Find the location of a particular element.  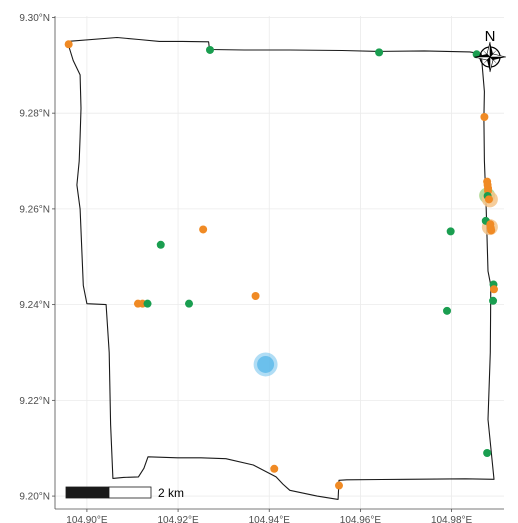

scale-bar: 2 km is located at coordinates (124, 493).